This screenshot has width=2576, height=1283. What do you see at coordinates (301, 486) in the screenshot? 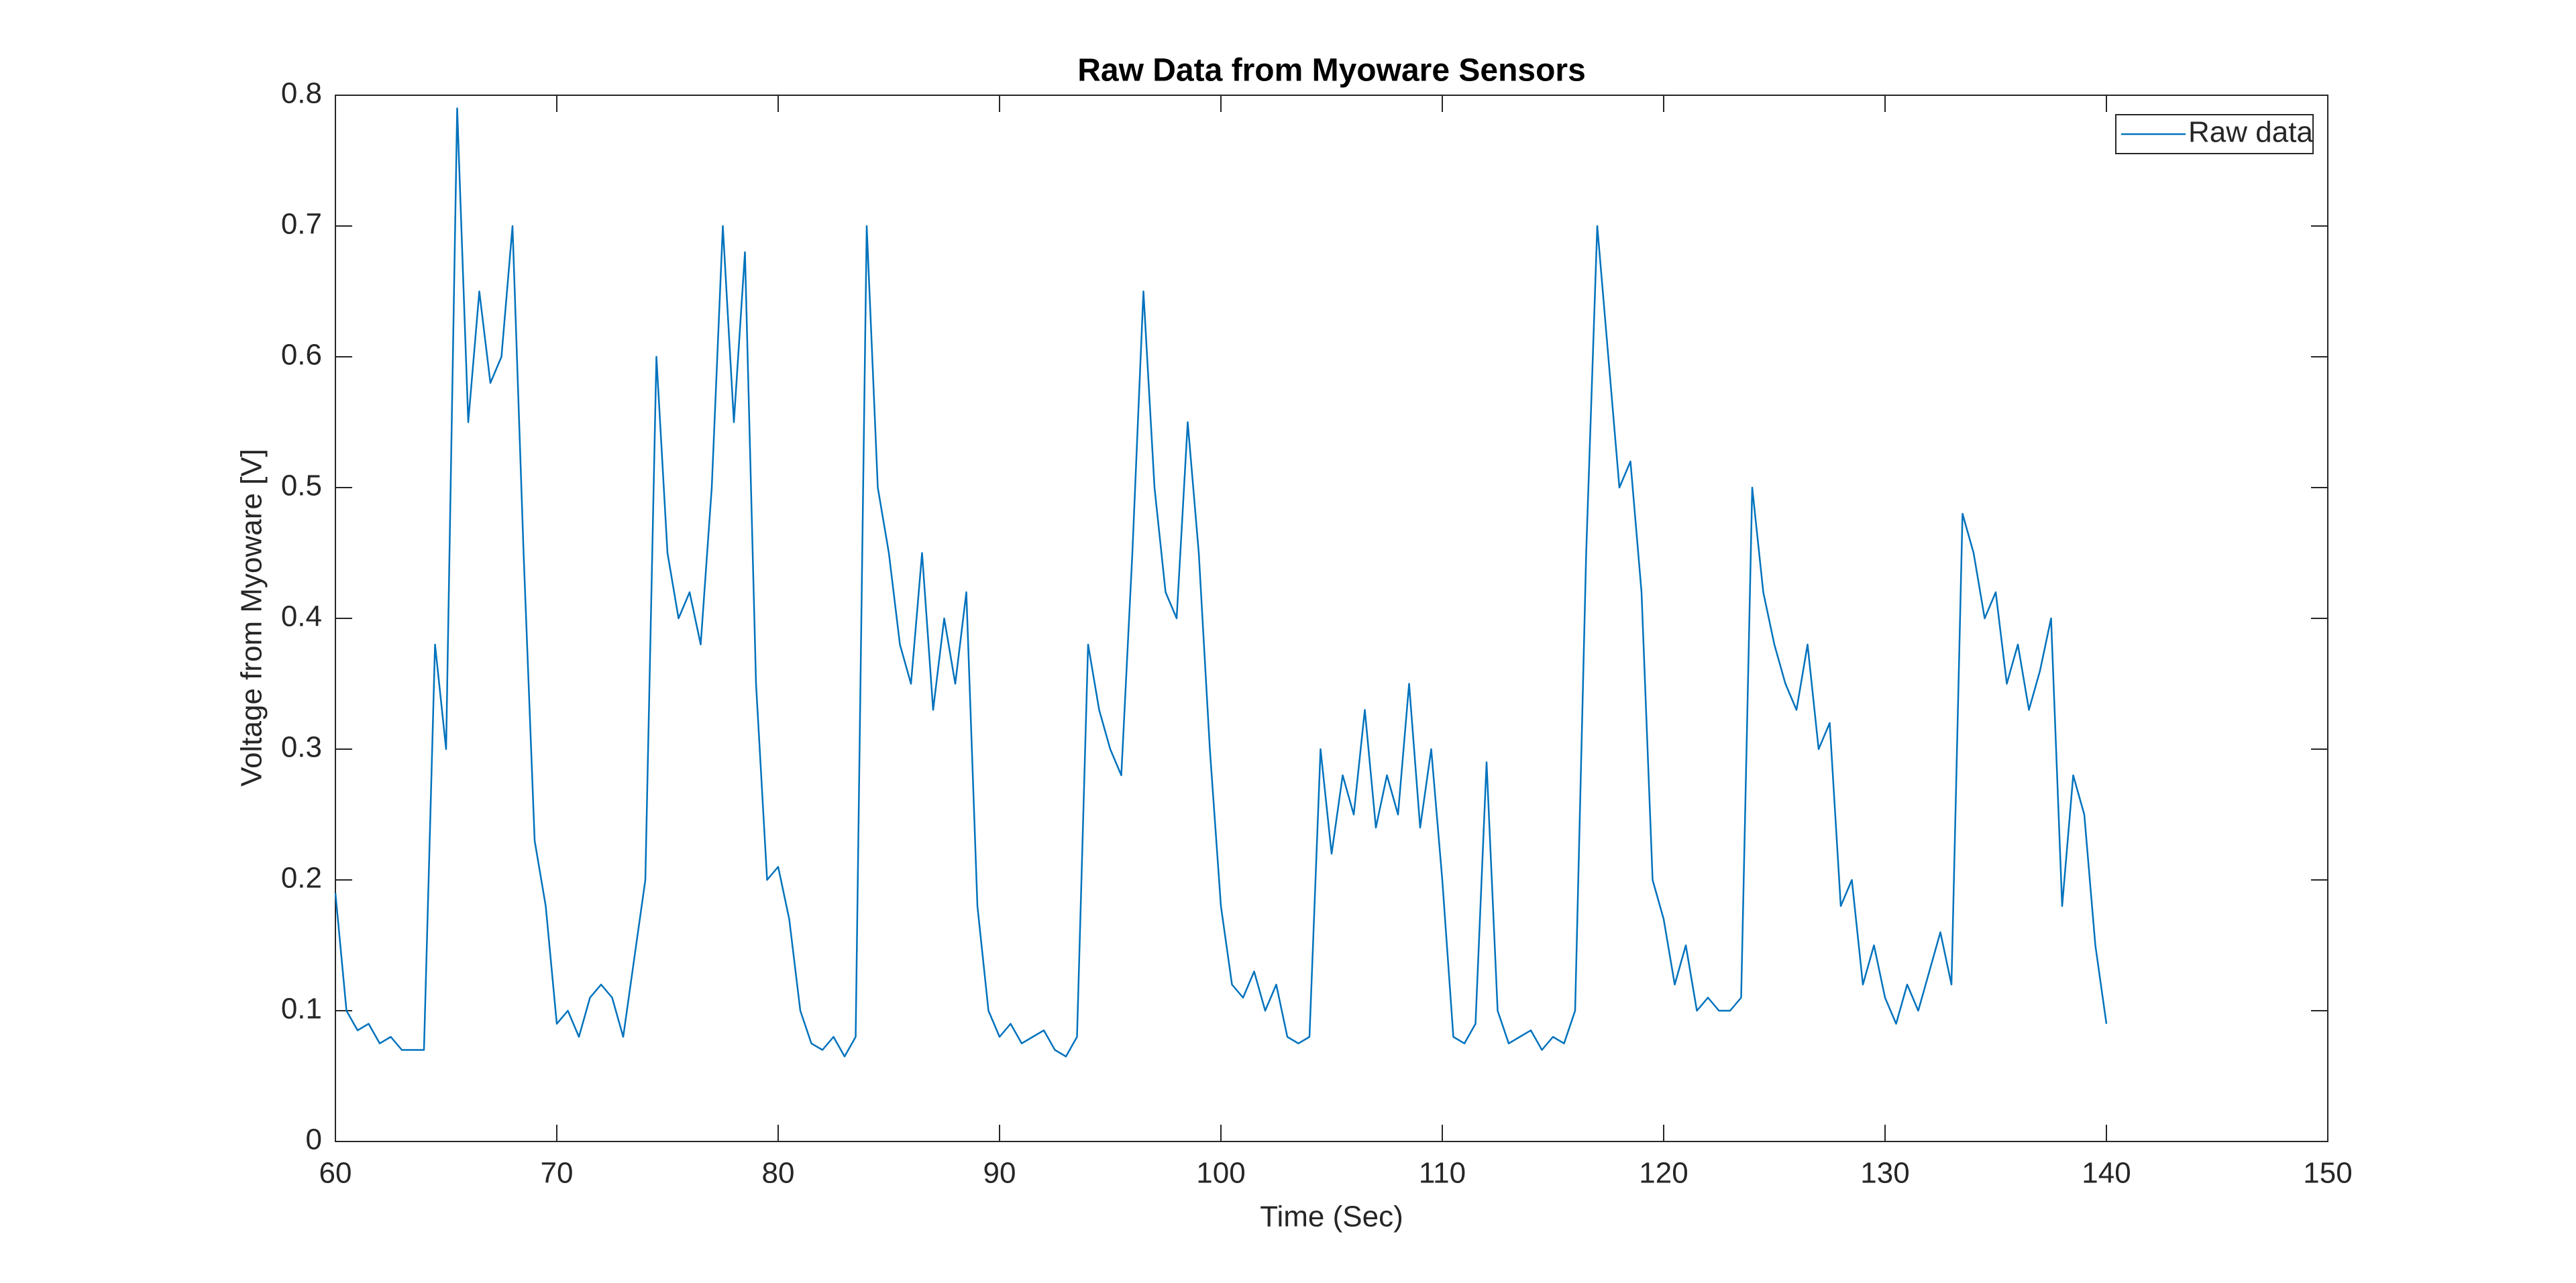
I see `y-tick-label: 0.5` at bounding box center [301, 486].